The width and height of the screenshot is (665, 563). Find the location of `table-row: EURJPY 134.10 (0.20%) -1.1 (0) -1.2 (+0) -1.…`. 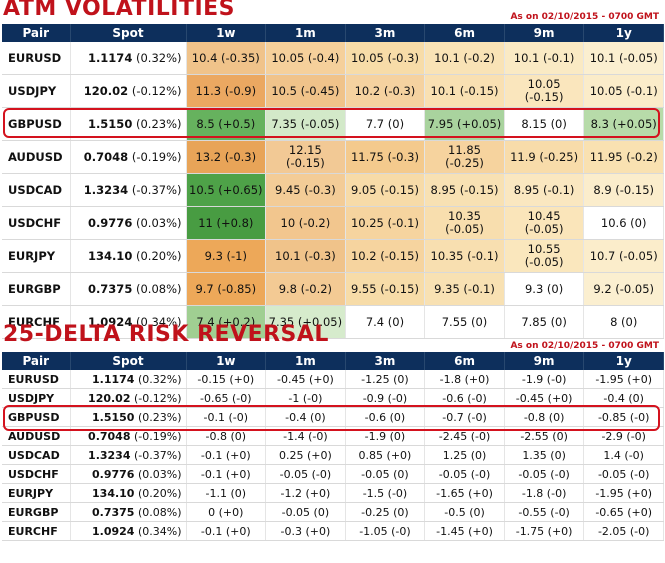

table-row: EURJPY 134.10 (0.20%) -1.1 (0) -1.2 (+0) -1.… is located at coordinates (333, 493).